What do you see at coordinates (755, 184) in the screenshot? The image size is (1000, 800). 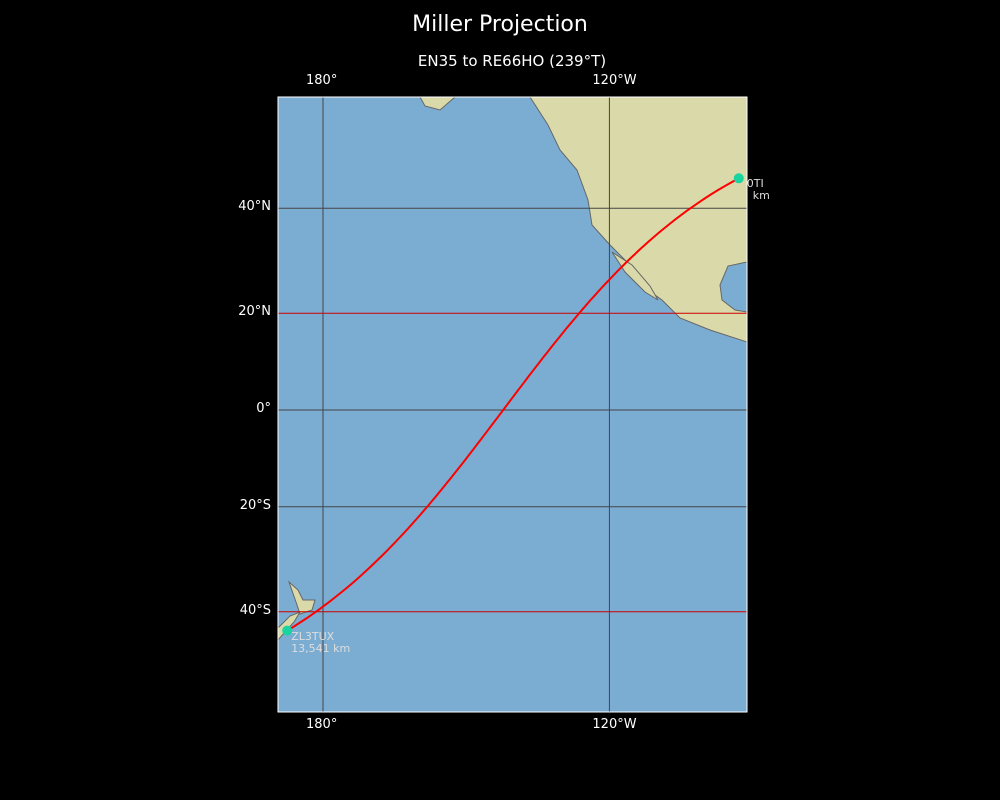 I see `station-callsign: 0TI` at bounding box center [755, 184].